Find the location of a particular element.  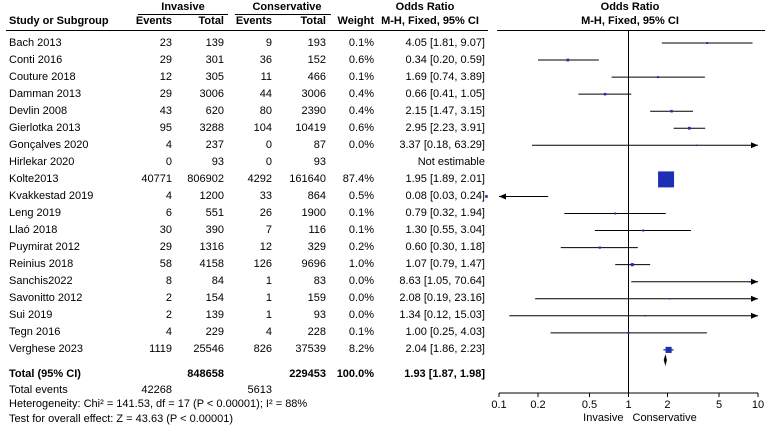

events2: 80 is located at coordinates (265, 111).